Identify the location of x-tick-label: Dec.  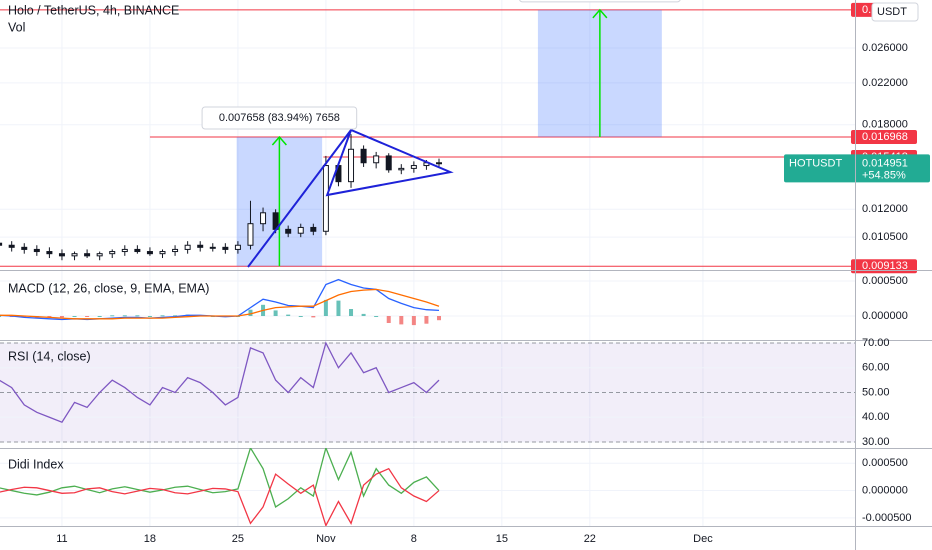
(703, 539).